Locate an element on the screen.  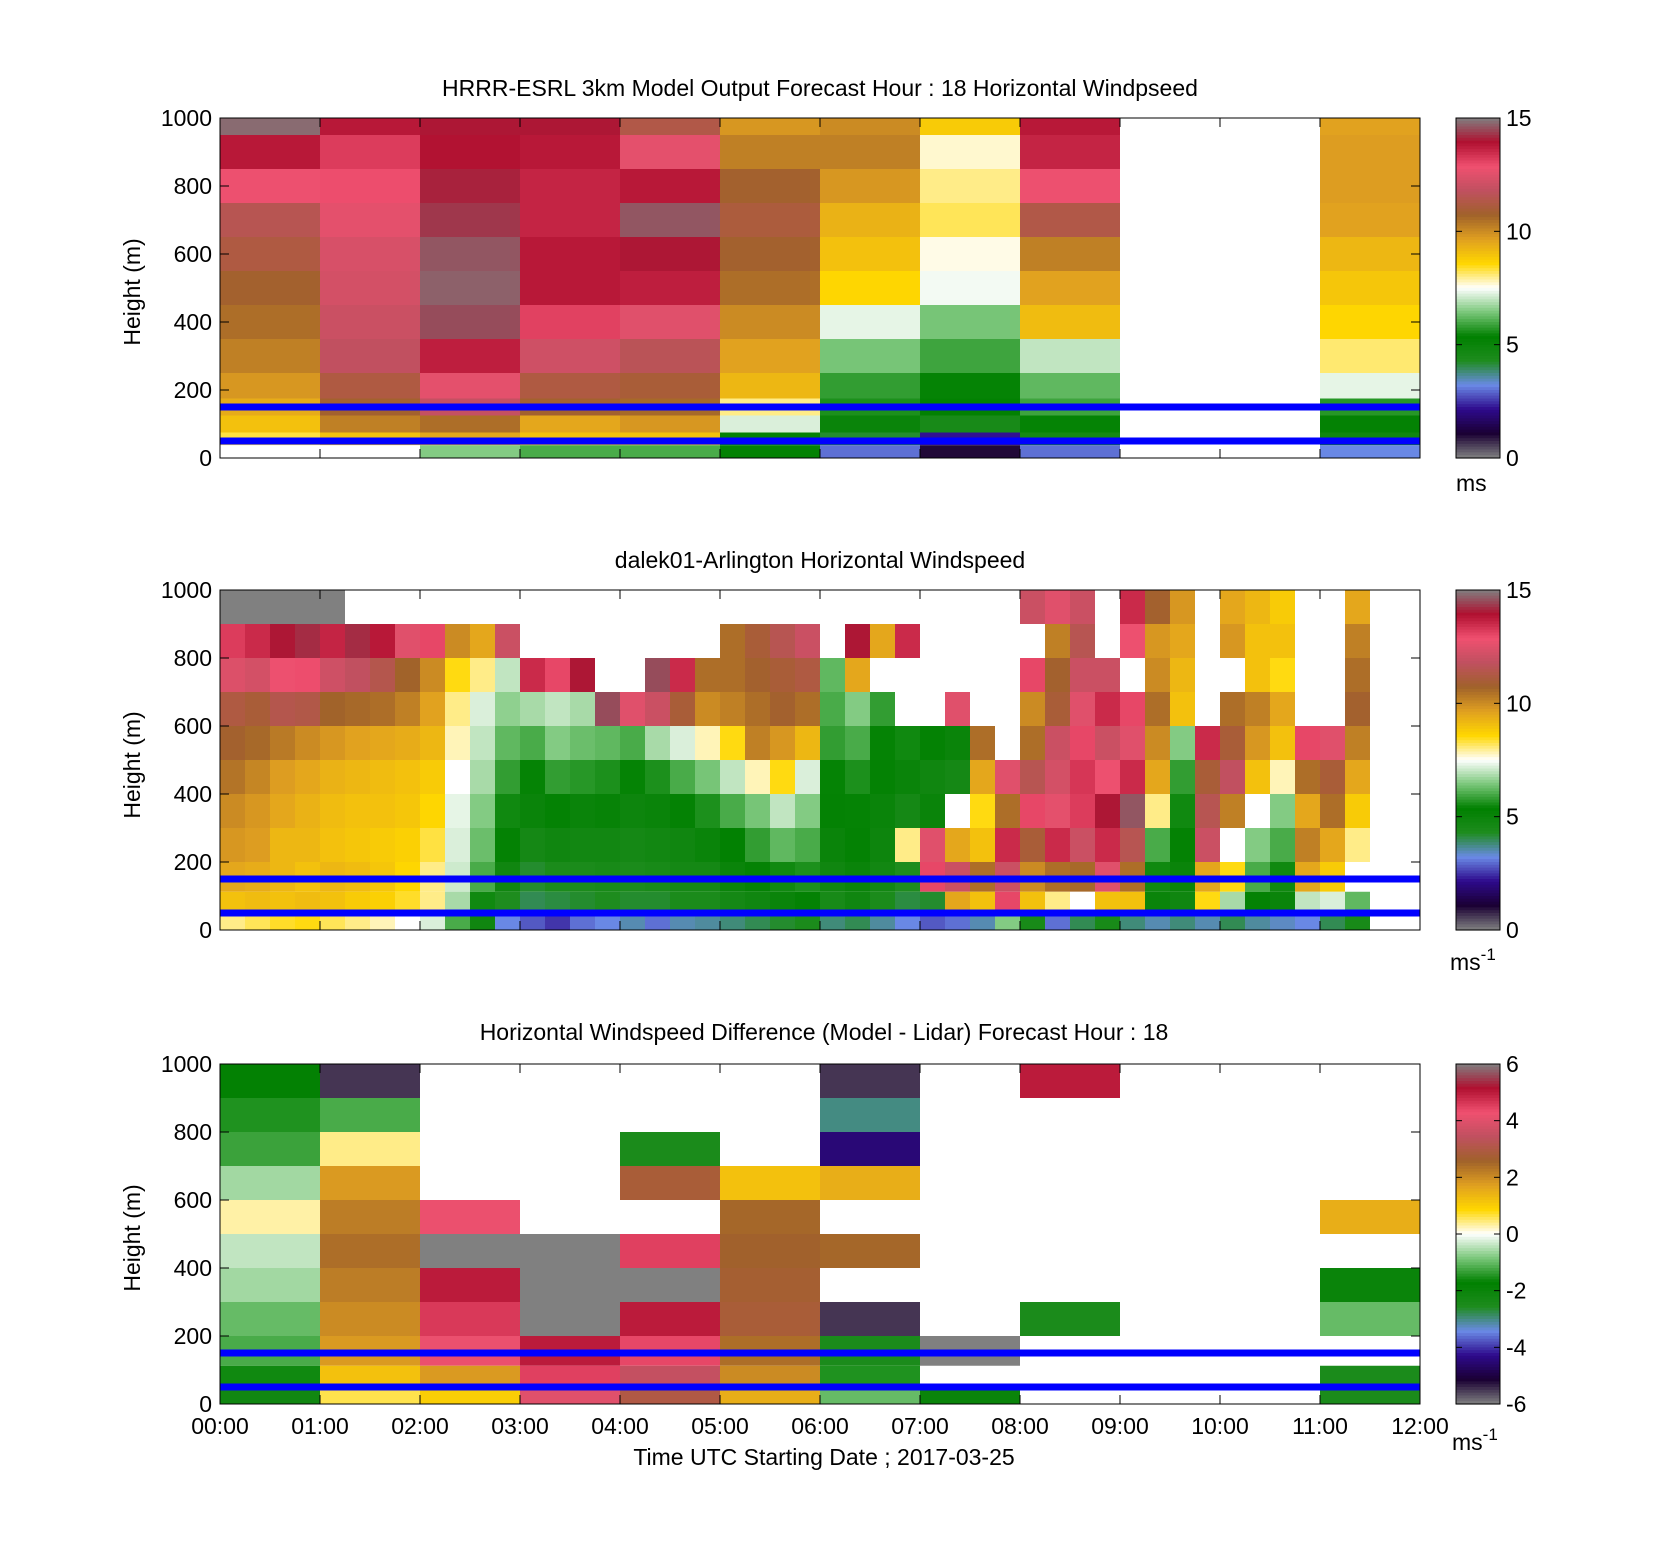
x-tick-label: 01:00 is located at coordinates (320, 1426).